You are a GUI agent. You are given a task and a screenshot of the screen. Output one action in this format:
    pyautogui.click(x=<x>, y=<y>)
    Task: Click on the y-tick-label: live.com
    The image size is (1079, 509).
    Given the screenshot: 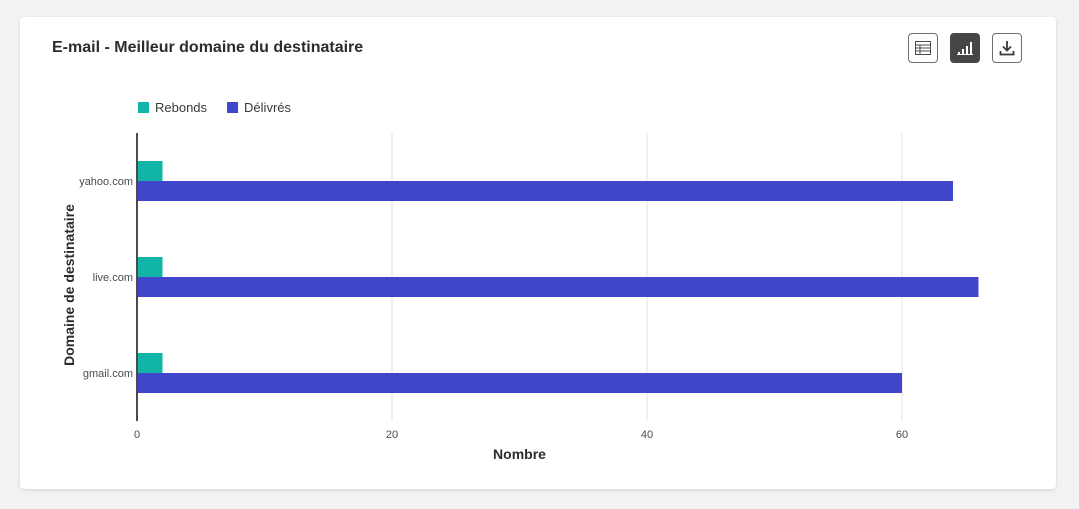 What is the action you would take?
    pyautogui.click(x=113, y=278)
    